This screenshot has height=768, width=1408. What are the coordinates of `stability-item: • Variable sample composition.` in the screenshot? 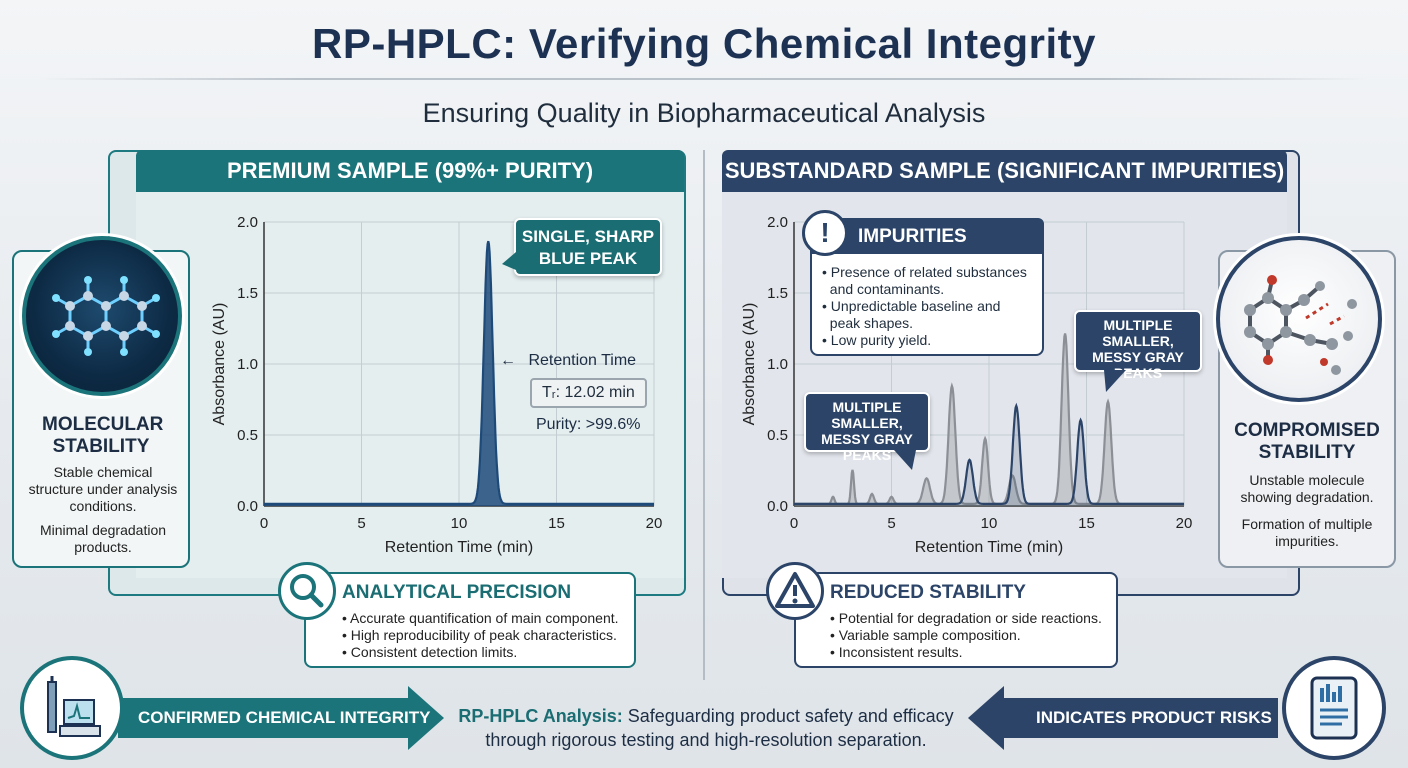 It's located at (925, 635).